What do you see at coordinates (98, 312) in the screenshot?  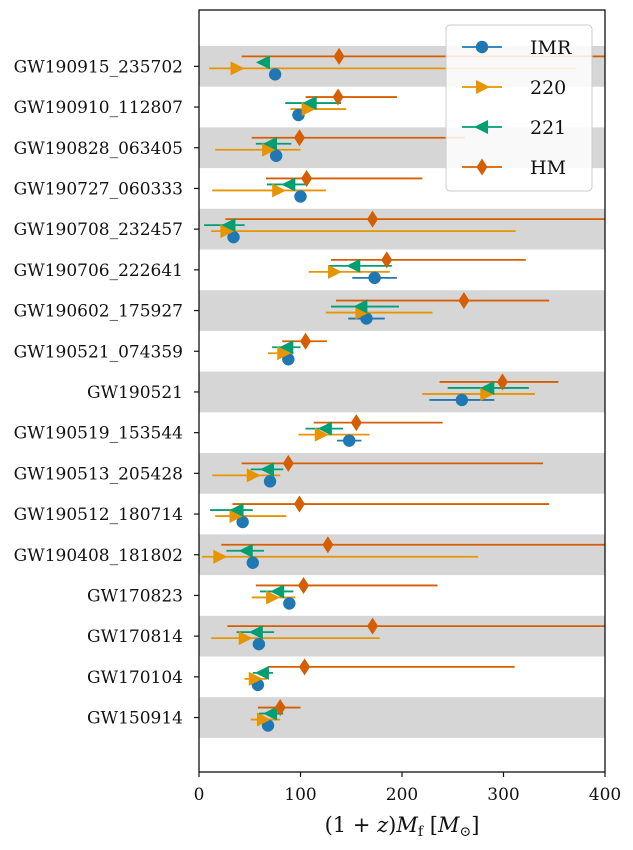 I see `y-tick-label: GW190602_175927` at bounding box center [98, 312].